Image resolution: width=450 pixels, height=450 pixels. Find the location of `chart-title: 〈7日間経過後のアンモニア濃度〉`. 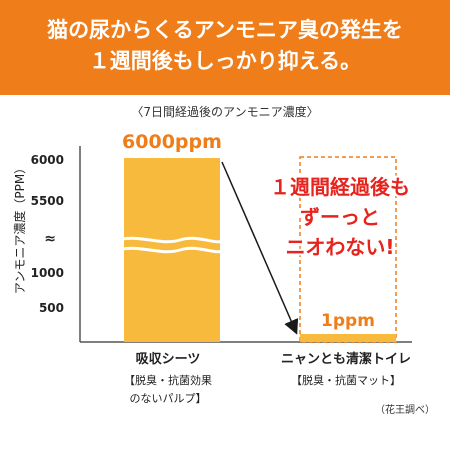

chart-title: 〈7日間経過後のアンモニア濃度〉 is located at coordinates (225, 112).